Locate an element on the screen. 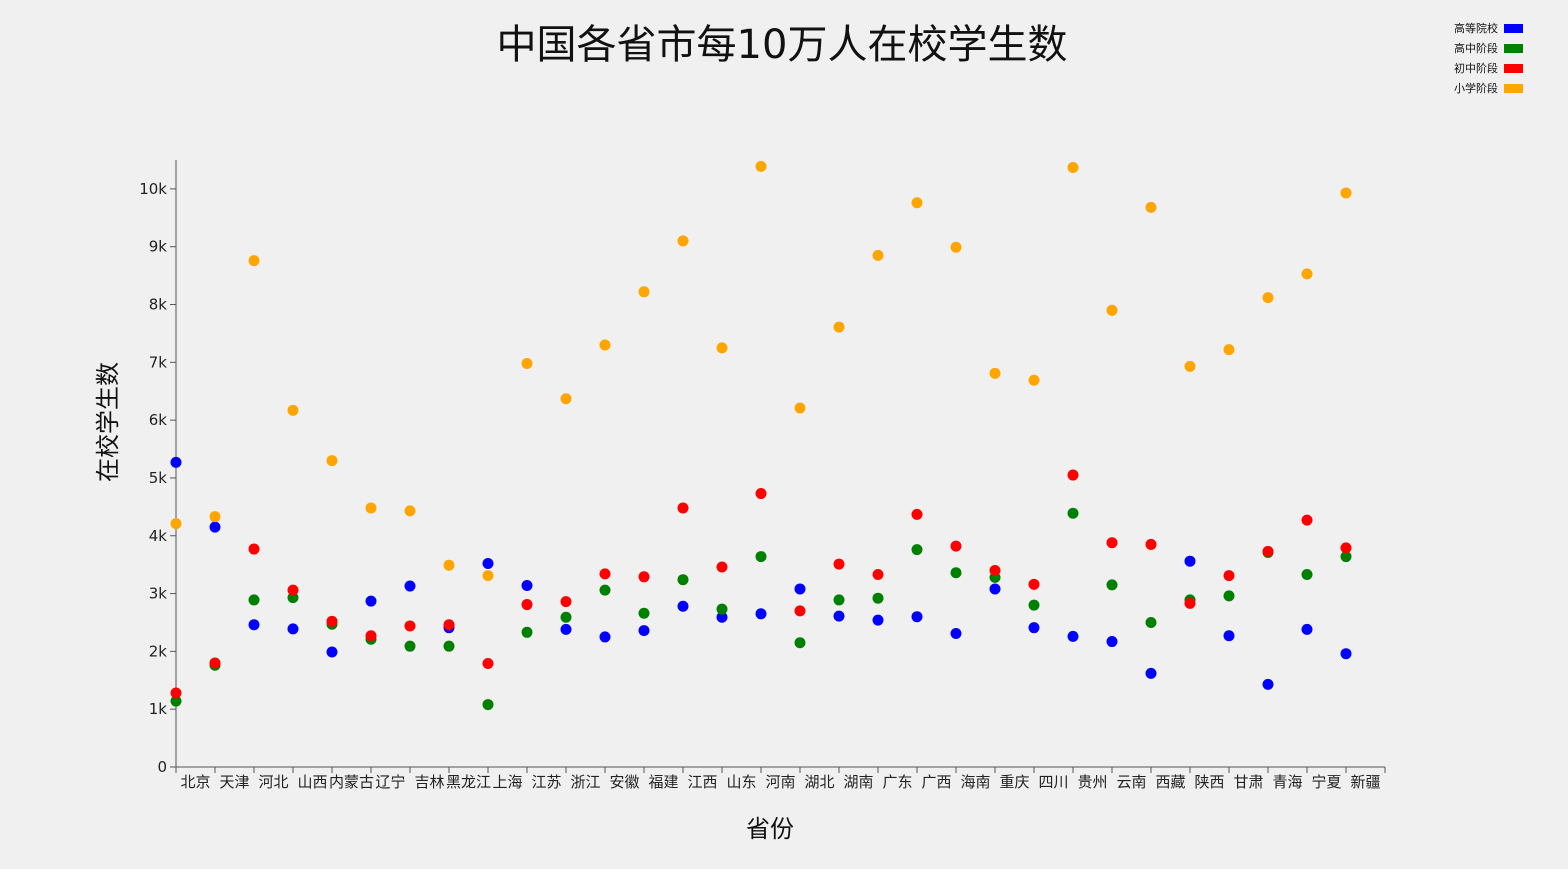 The image size is (1568, 869). y-tick-label: 4k is located at coordinates (158, 536).